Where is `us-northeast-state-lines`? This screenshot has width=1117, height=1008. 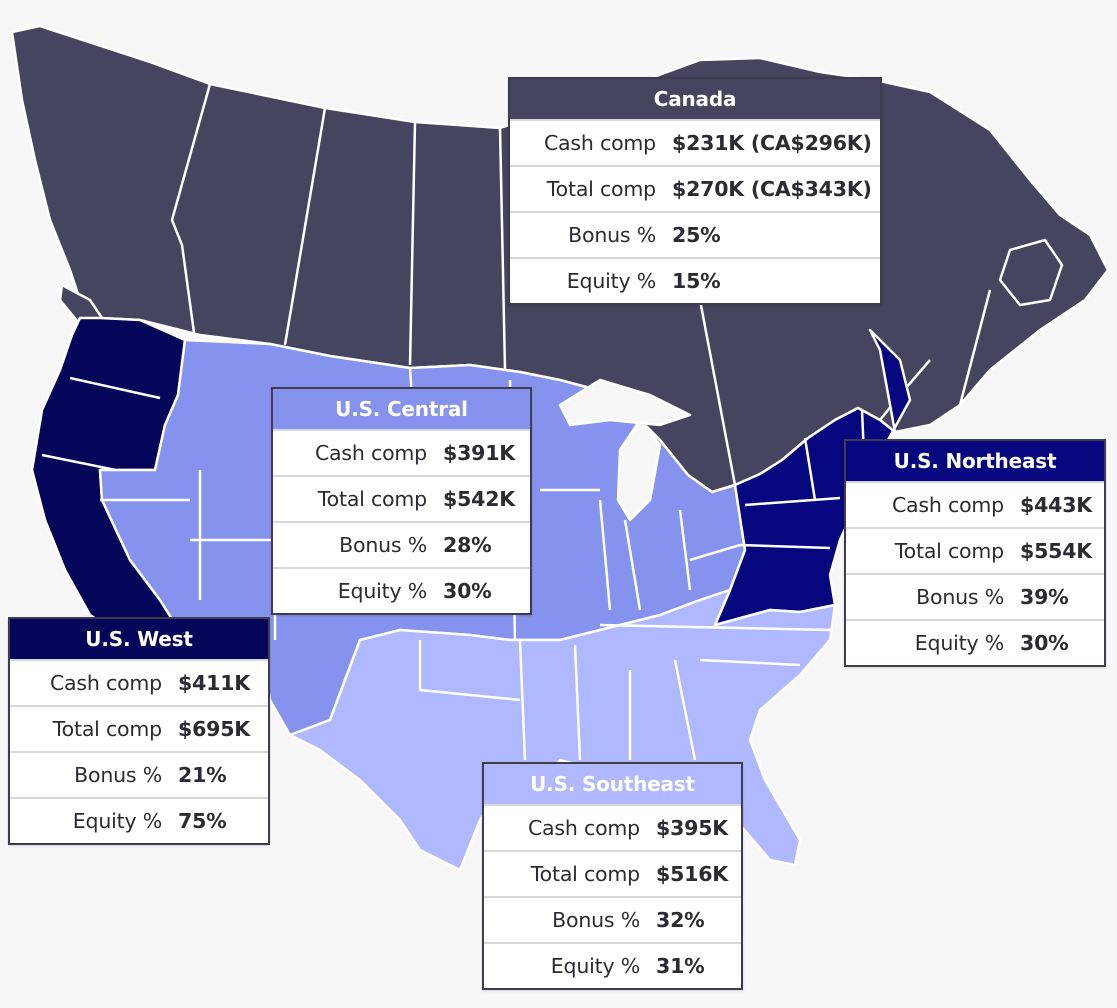 us-northeast-state-lines is located at coordinates (803, 479).